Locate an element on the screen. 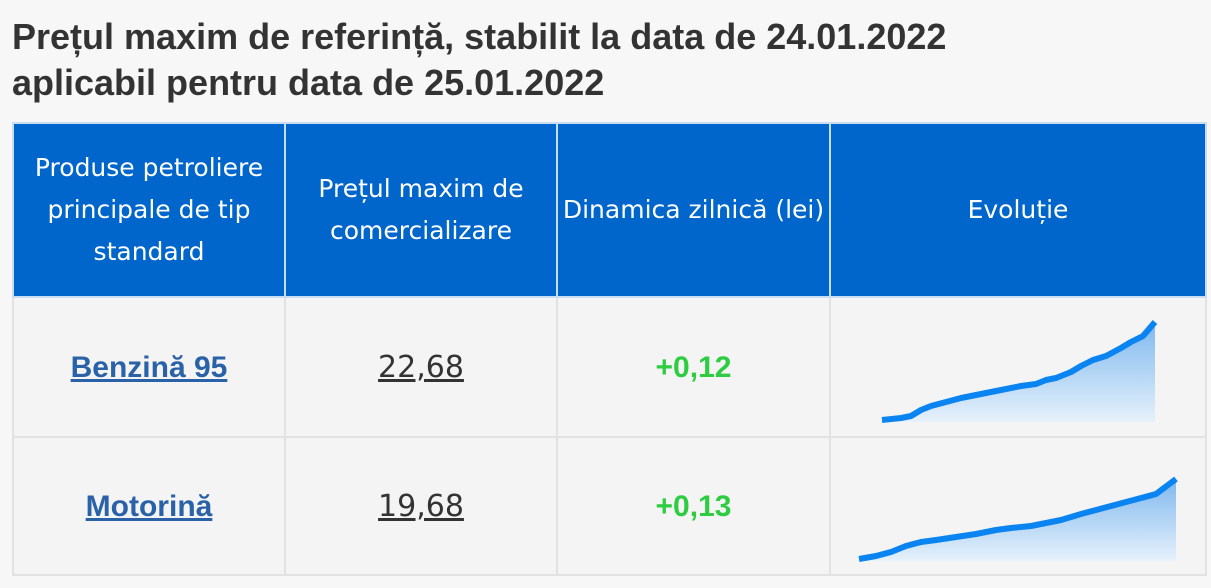 The width and height of the screenshot is (1211, 588). cell: +0,13 is located at coordinates (693, 506).